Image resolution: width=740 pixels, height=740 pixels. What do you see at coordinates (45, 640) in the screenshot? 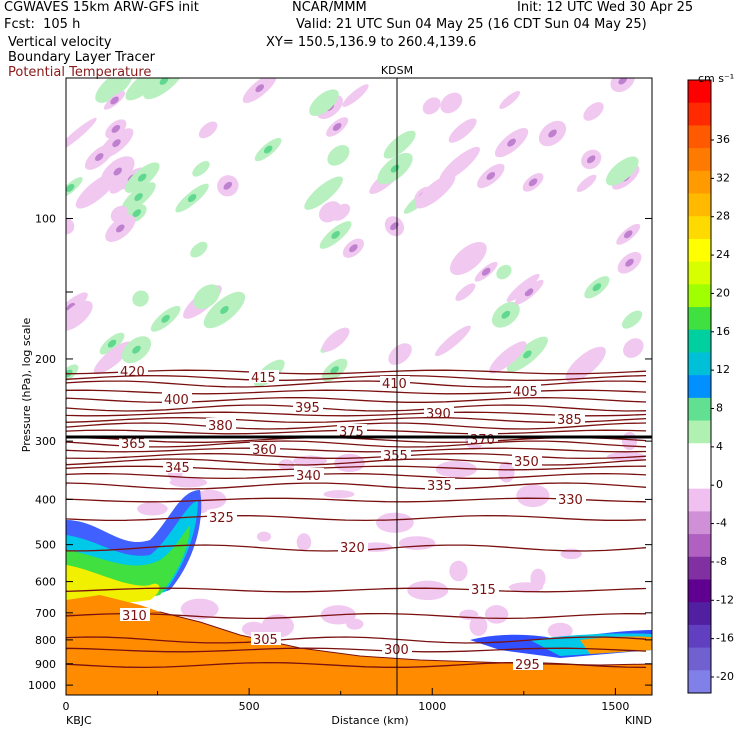
I see `y-tick-label: 800` at bounding box center [45, 640].